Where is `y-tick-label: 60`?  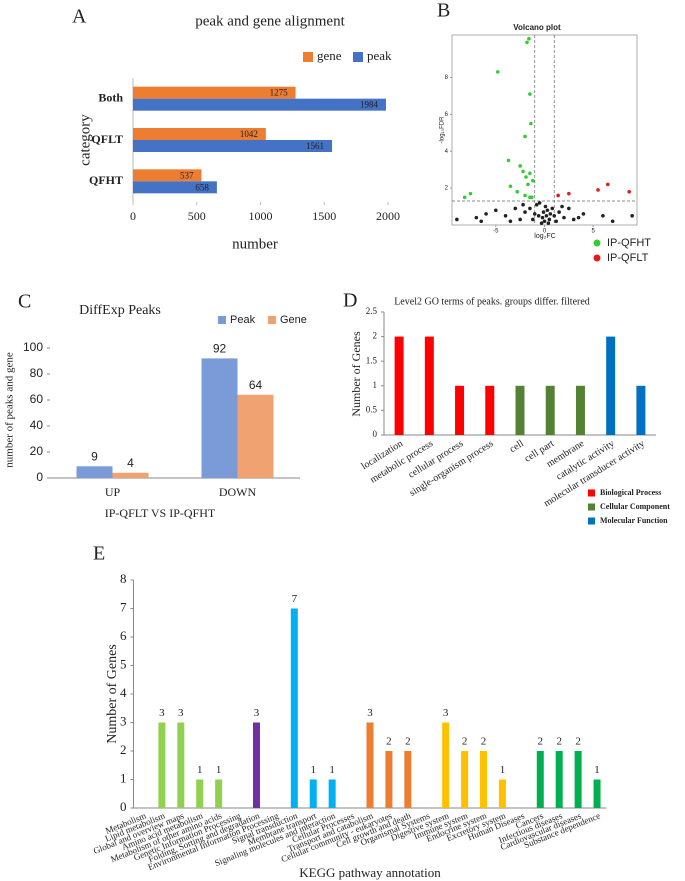
y-tick-label: 60 is located at coordinates (37, 399).